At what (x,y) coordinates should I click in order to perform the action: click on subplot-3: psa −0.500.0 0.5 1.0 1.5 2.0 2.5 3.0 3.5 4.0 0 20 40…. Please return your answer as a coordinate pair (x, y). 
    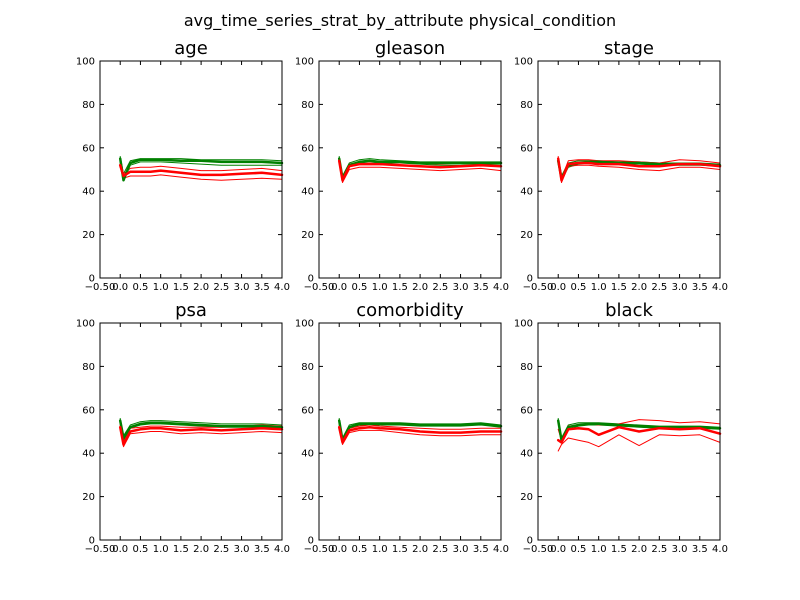
    Looking at the image, I should click on (183, 427).